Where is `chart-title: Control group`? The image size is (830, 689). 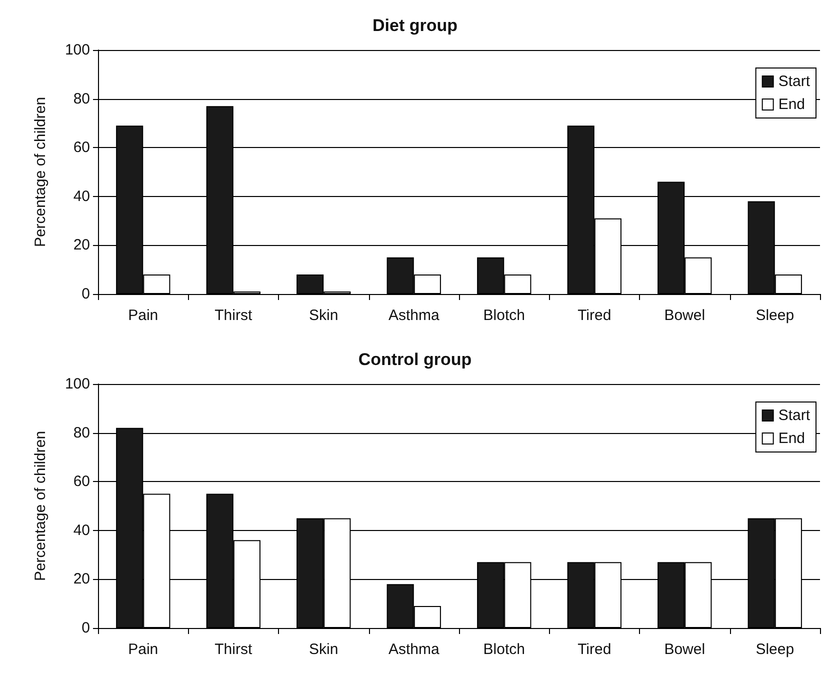 chart-title: Control group is located at coordinates (415, 359).